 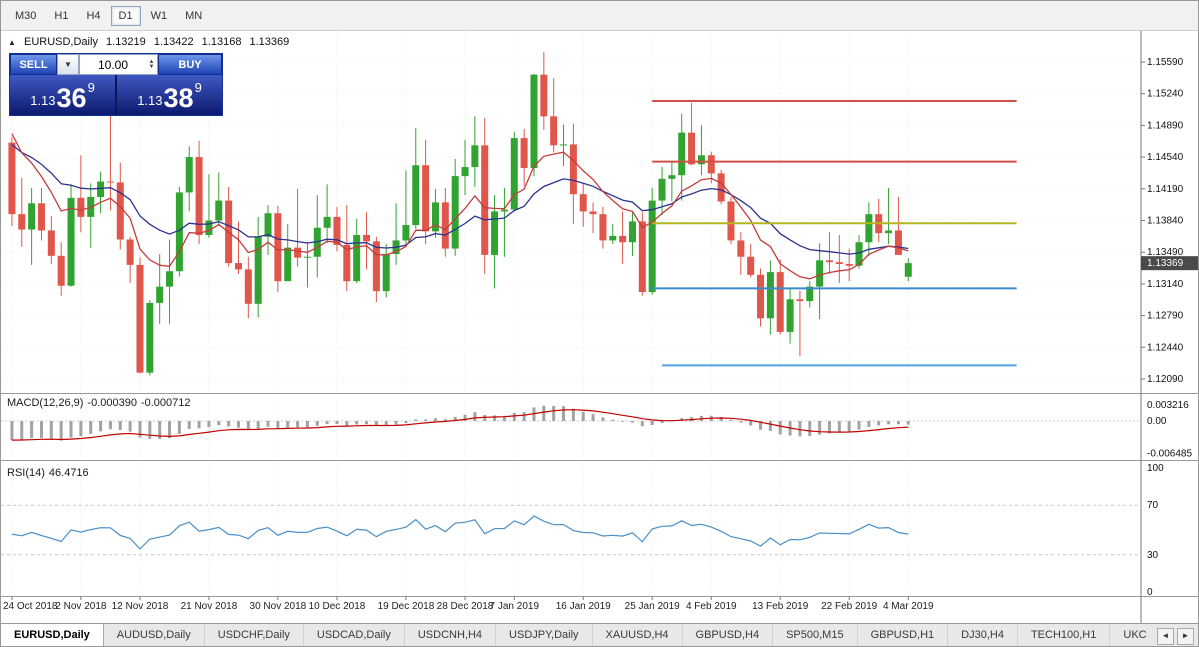 I want to click on svg-text: 13 Feb 2019, so click(x=780, y=606).